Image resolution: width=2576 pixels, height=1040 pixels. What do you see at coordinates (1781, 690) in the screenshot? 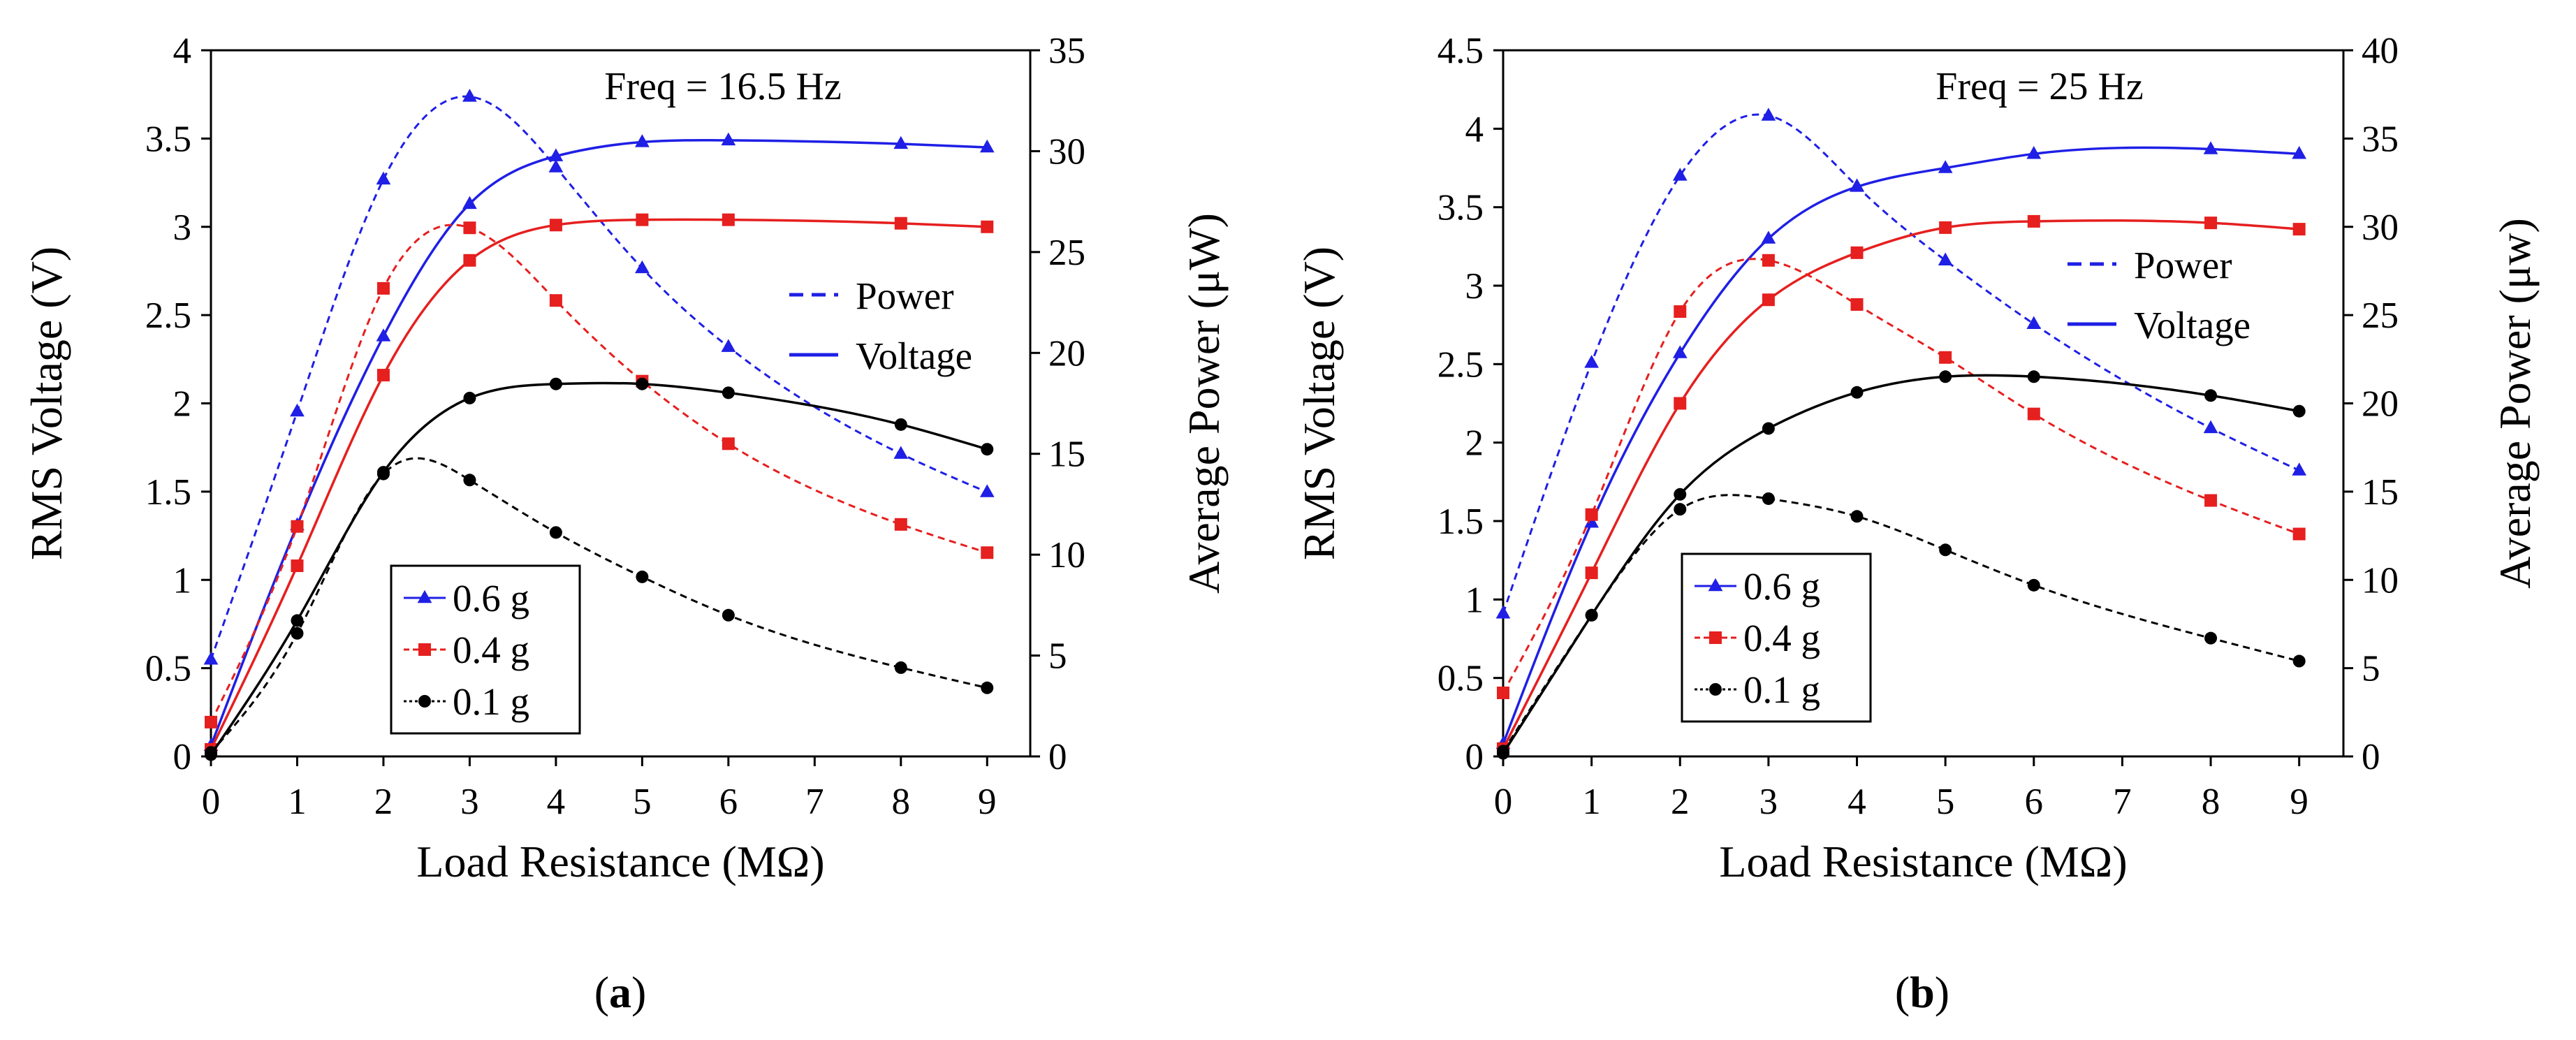
I see `series-legend-label: 0.1 g` at bounding box center [1781, 690].